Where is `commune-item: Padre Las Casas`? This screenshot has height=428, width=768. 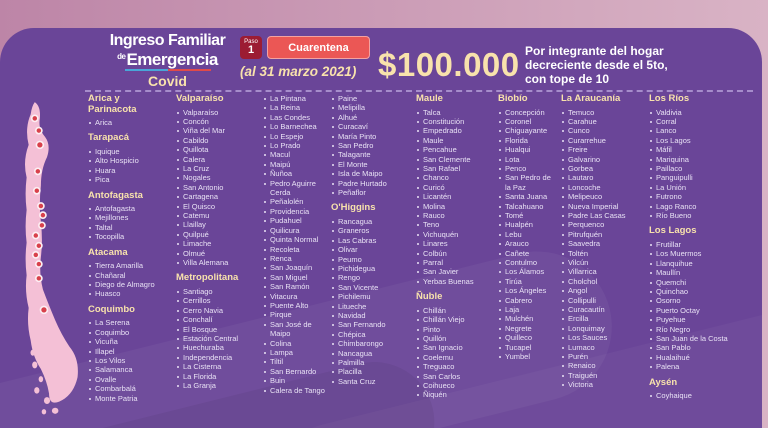
commune-item: Padre Las Casas is located at coordinates (602, 215).